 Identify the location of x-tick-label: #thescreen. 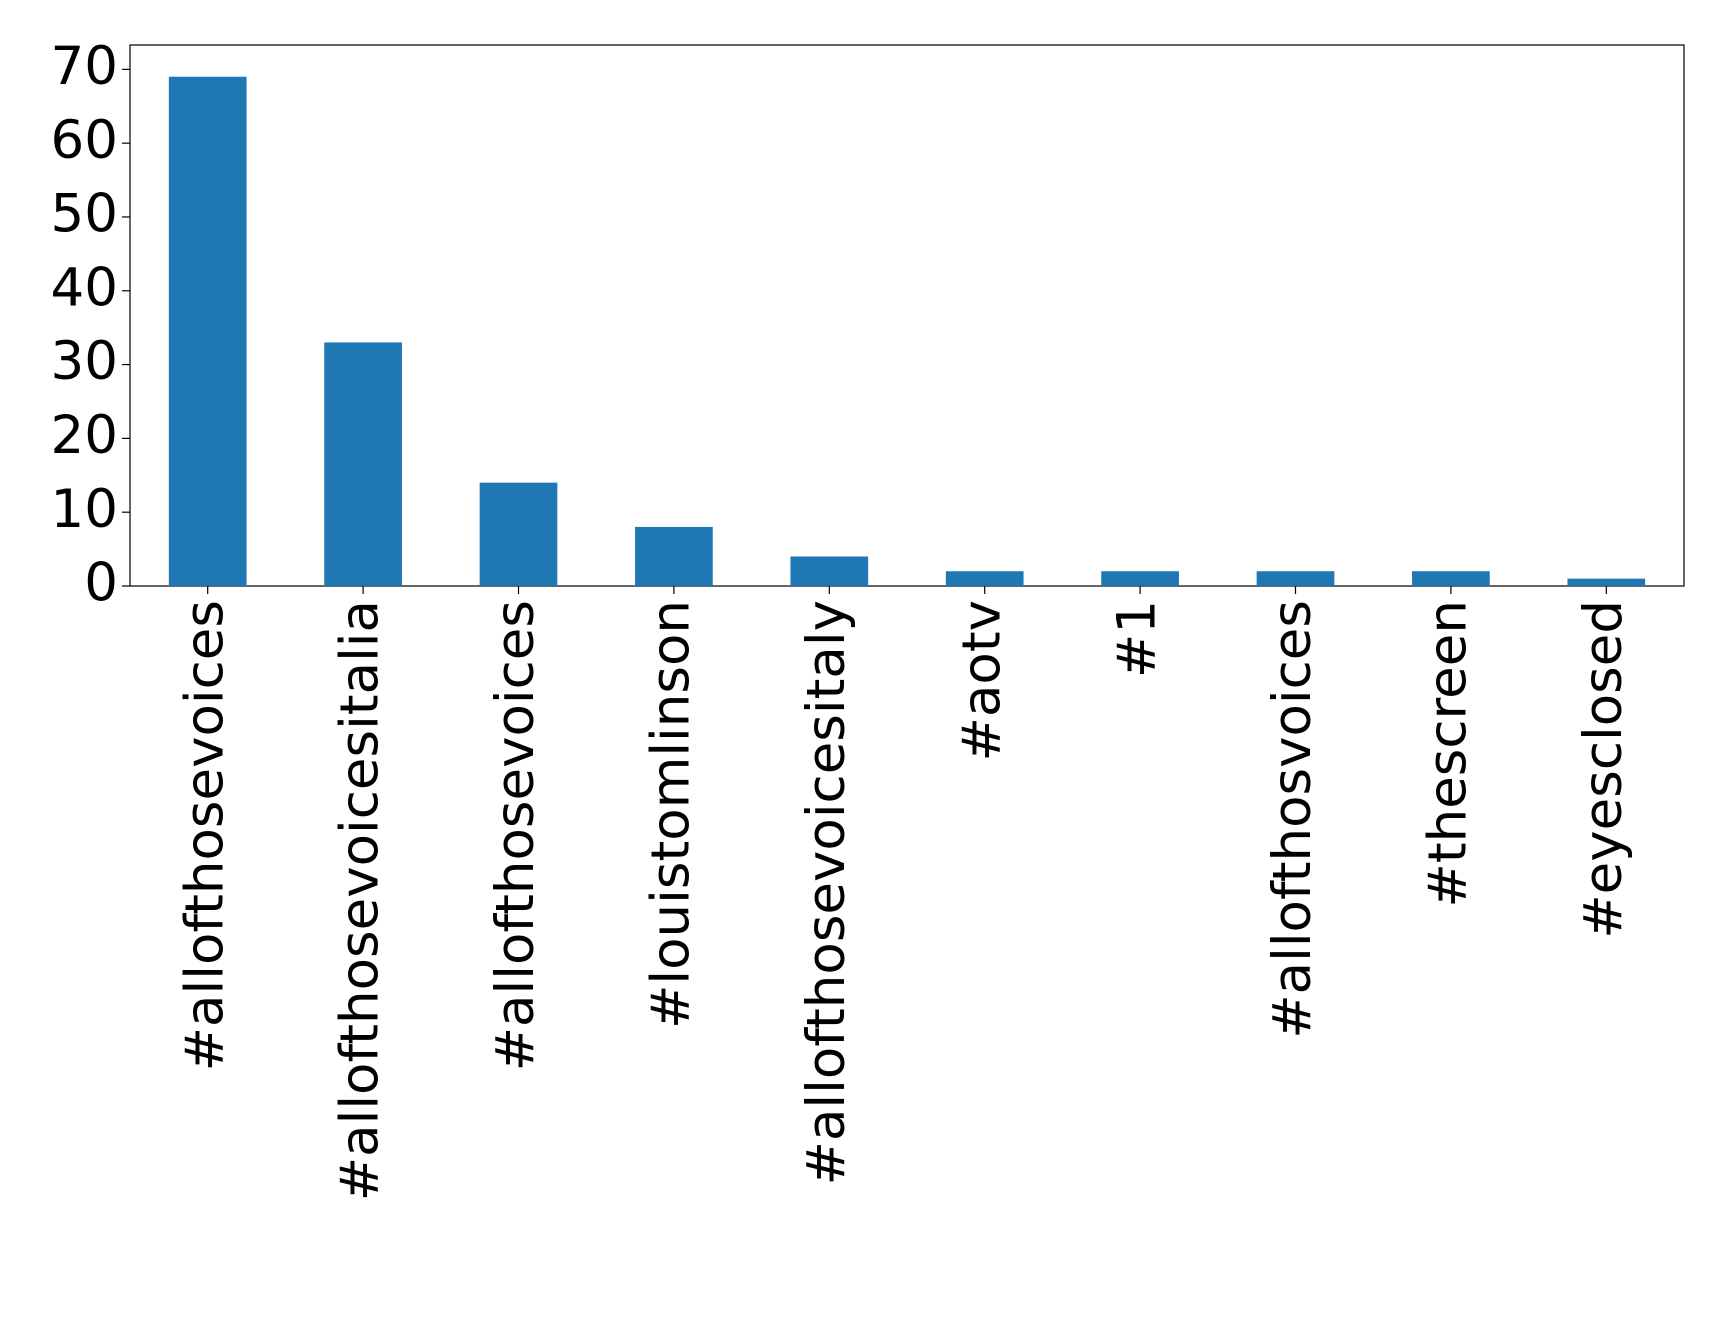
(1448, 754).